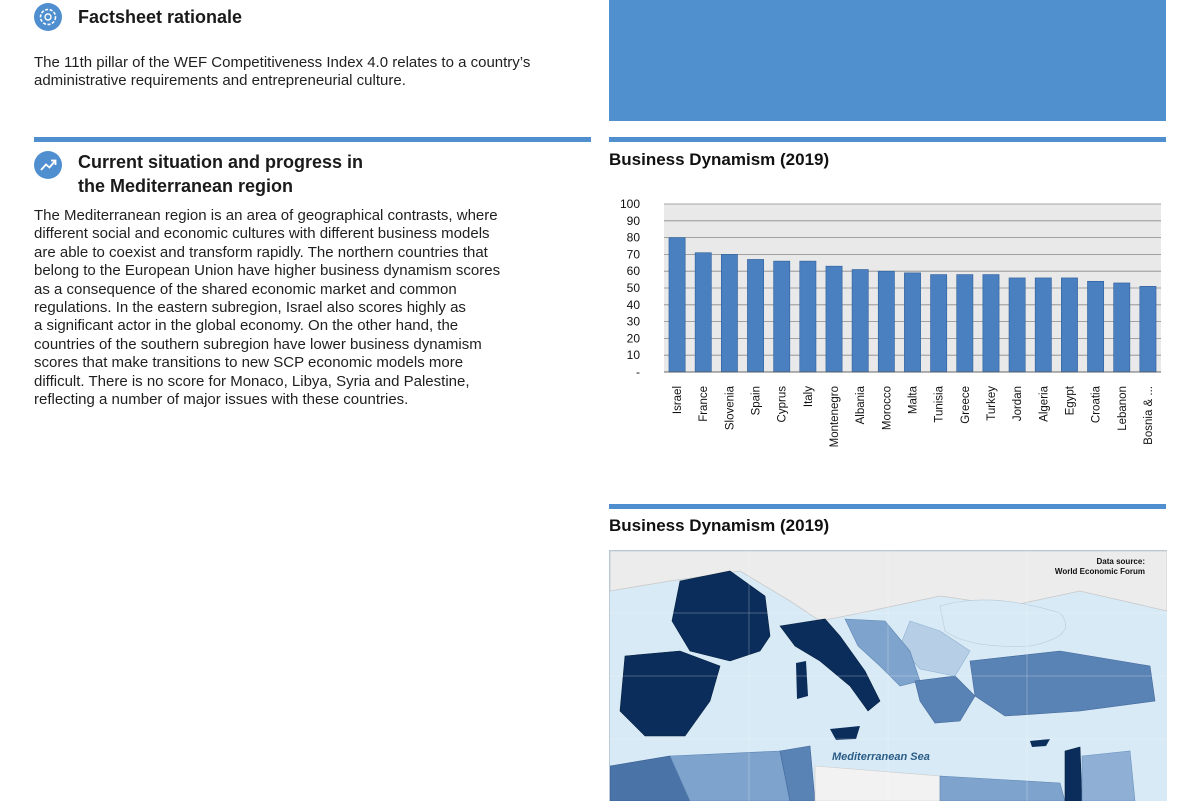 The image size is (1200, 801). I want to click on map-cyprus, so click(1040, 743).